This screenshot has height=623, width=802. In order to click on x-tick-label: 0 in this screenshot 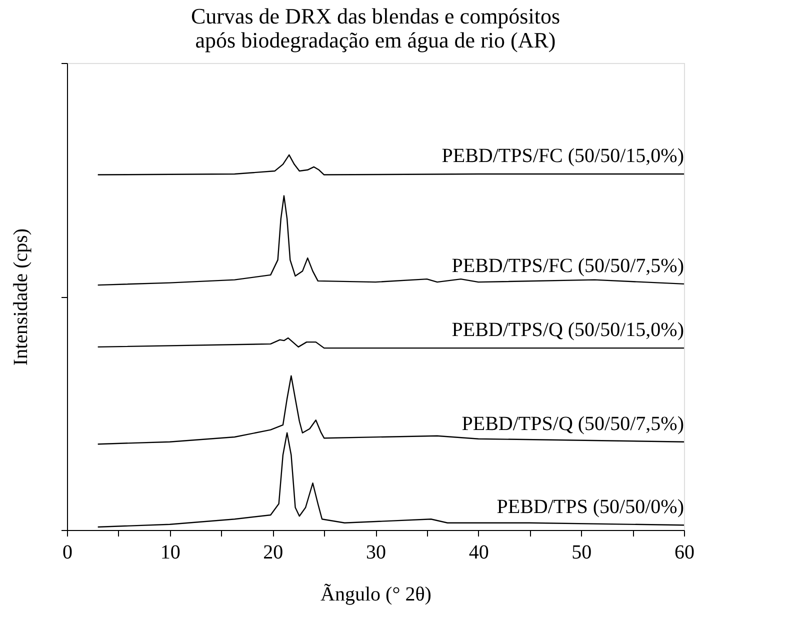, I will do `click(67, 553)`.